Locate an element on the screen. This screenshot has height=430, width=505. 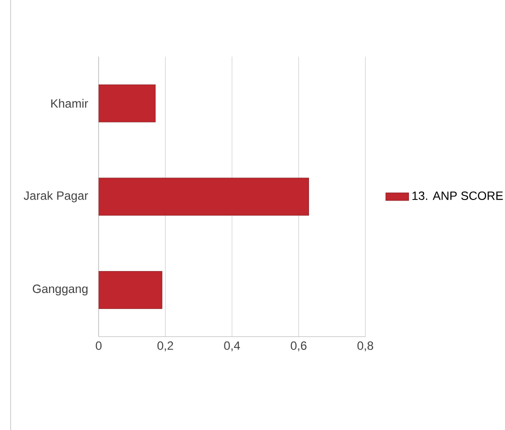
x-tick-label: 0,8 is located at coordinates (365, 346).